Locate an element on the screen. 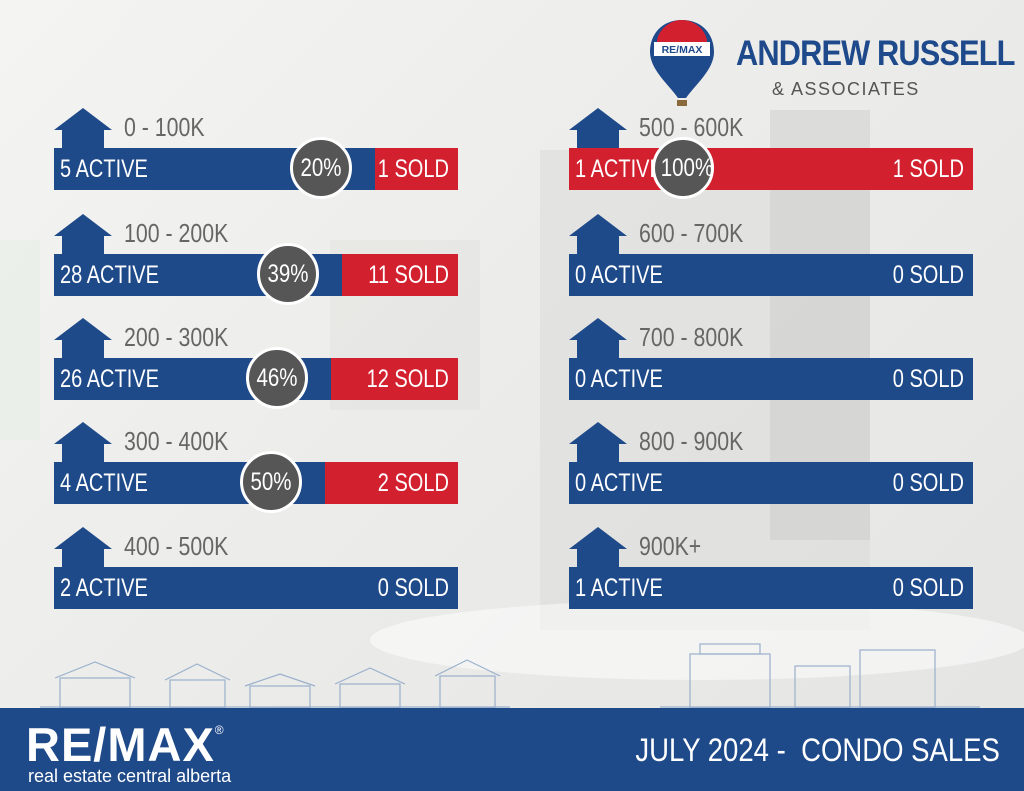 This screenshot has height=791, width=1024. active-count: 5 ACTIVE is located at coordinates (104, 169).